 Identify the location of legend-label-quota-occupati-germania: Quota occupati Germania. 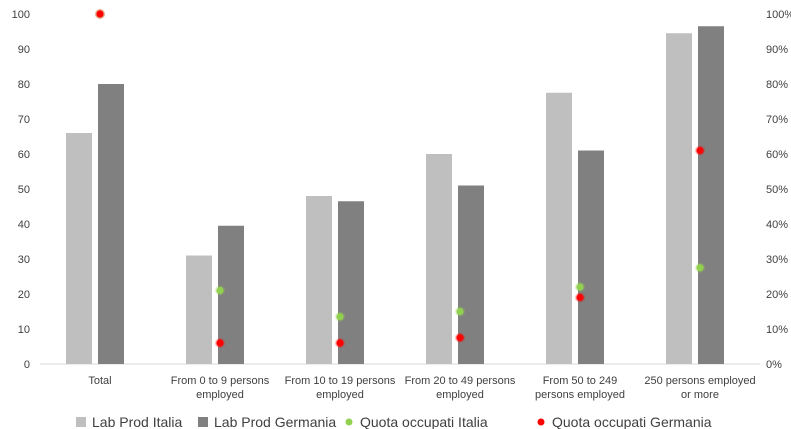
(632, 421).